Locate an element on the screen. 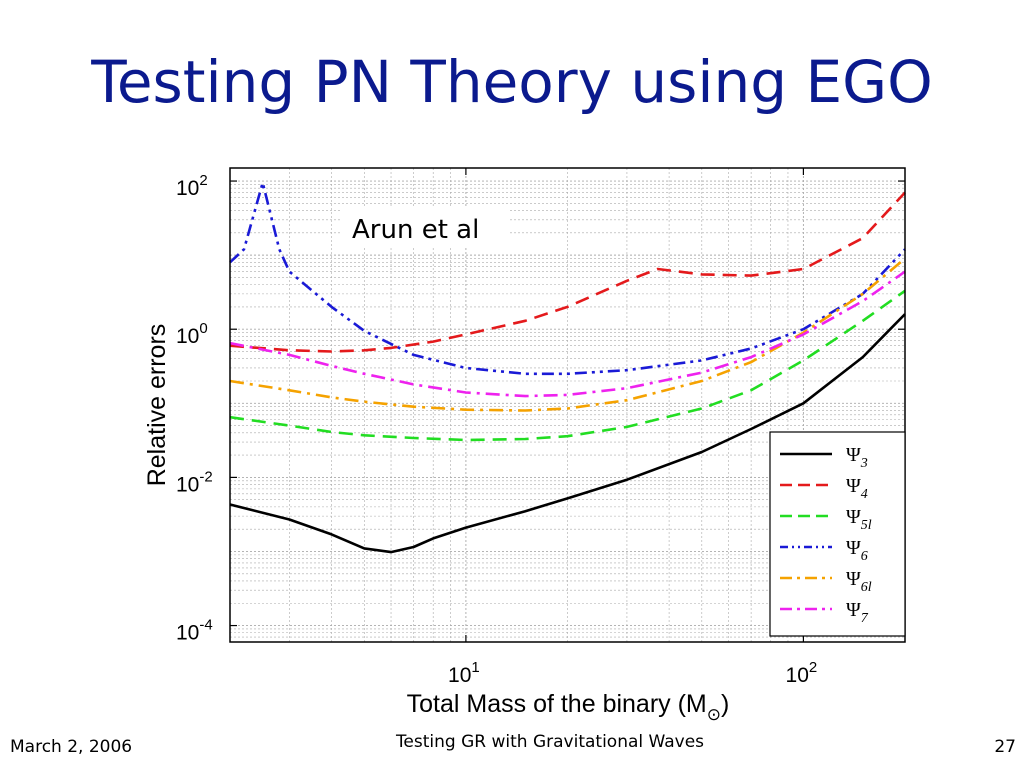 This screenshot has width=1024, height=768. y-tick-label: 10⁰ is located at coordinates (192, 334).